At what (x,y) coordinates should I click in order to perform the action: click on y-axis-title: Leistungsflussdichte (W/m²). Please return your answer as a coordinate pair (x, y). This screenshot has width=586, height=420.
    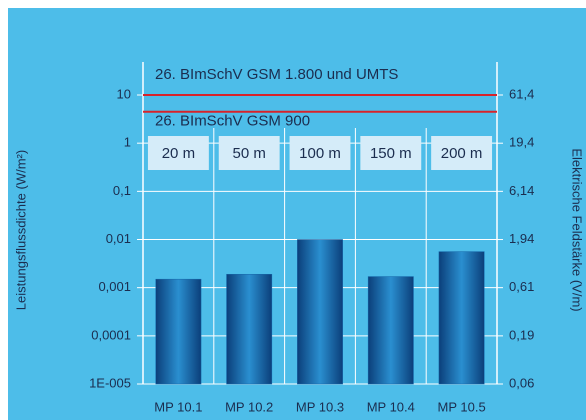
    Looking at the image, I should click on (20, 230).